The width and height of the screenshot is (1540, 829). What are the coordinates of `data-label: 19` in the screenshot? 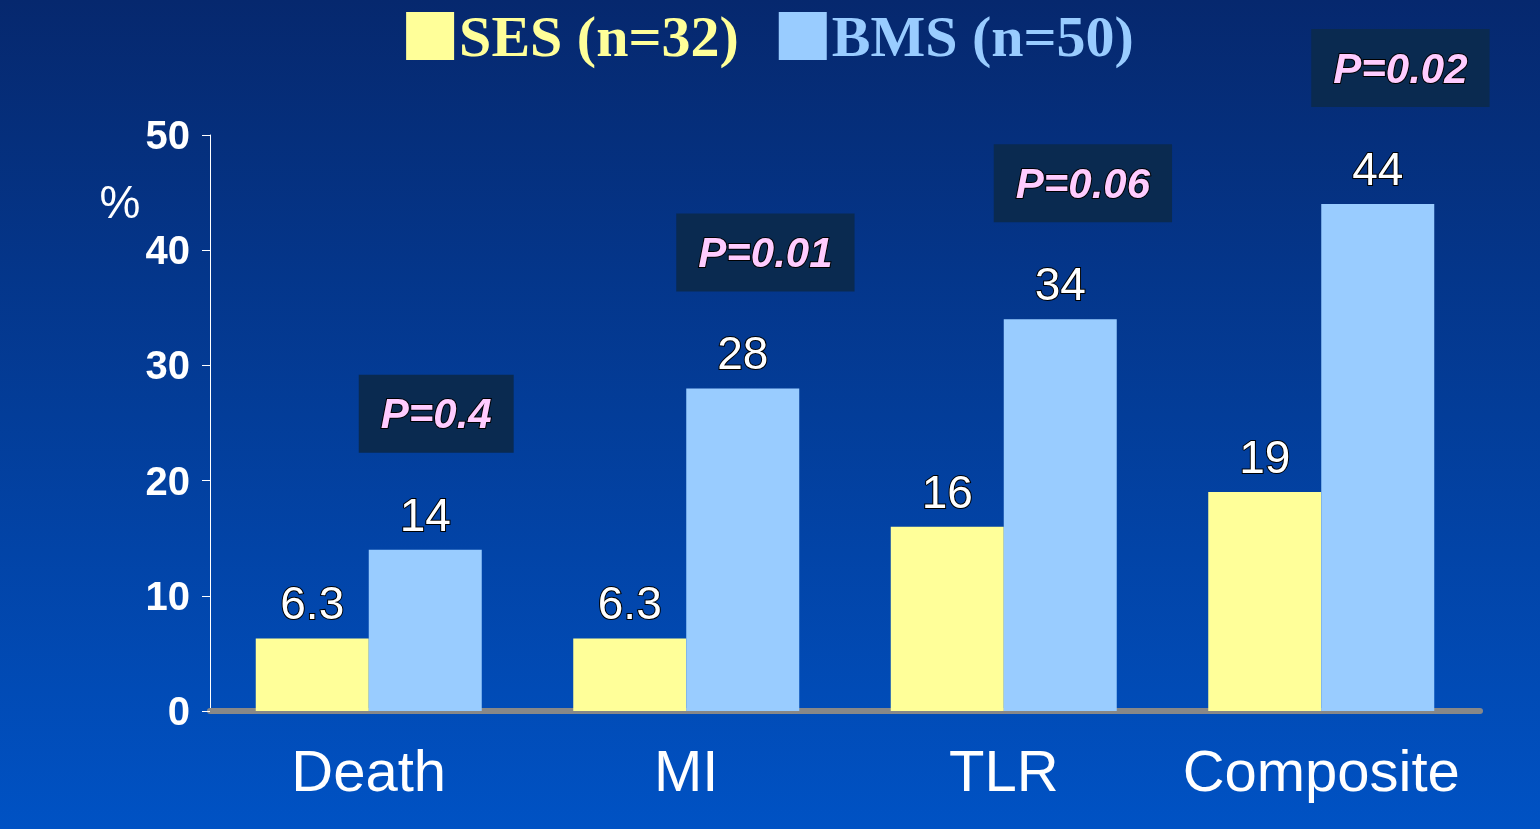 It's located at (1265, 457).